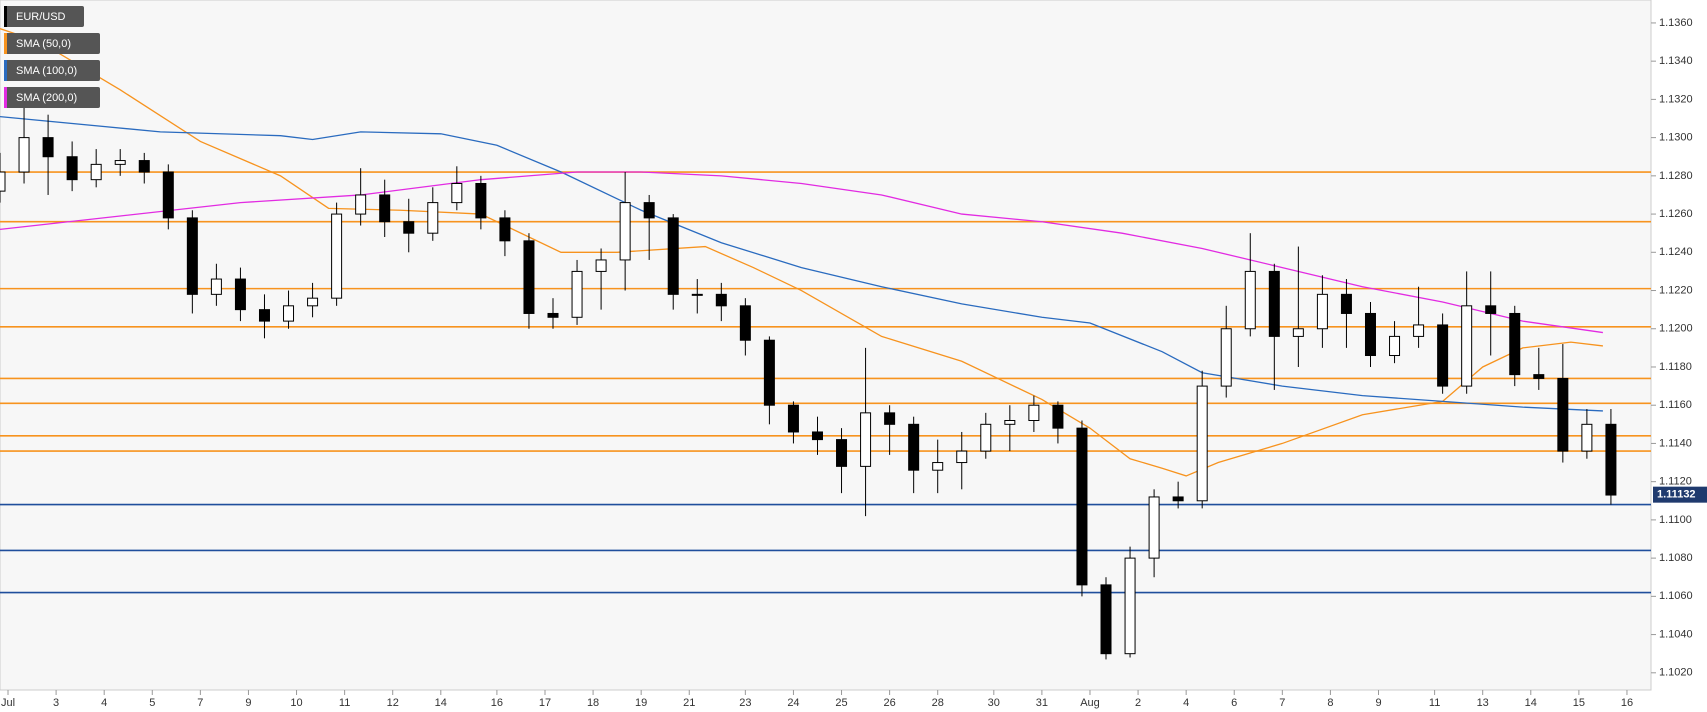  Describe the element at coordinates (1138, 703) in the screenshot. I see `x-tick-label: 2` at that location.